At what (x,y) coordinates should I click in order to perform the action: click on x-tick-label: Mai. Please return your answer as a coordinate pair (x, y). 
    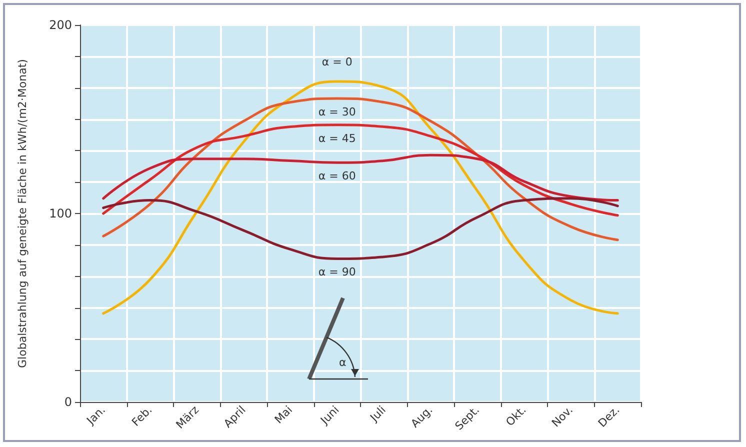
    Looking at the image, I should click on (283, 414).